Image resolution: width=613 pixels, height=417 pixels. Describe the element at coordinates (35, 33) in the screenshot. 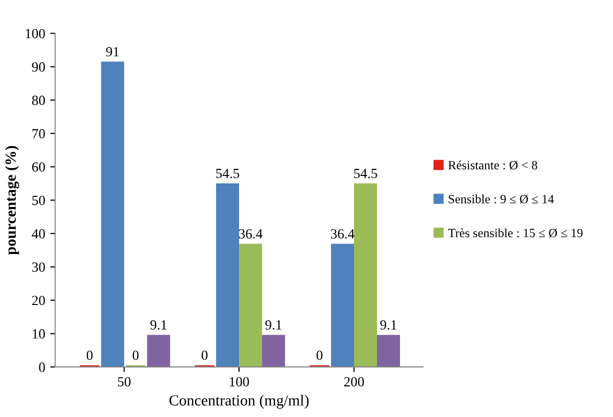

I see `y-tick-label: 100` at that location.